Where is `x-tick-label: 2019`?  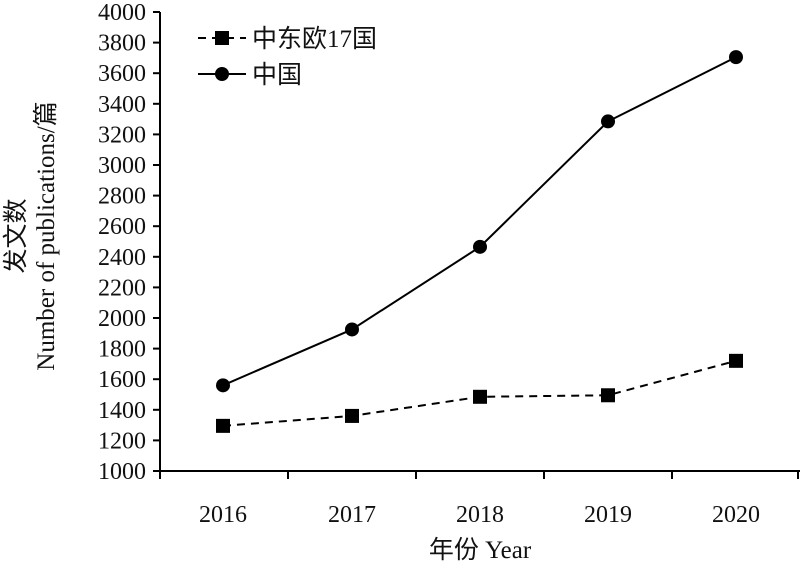 x-tick-label: 2019 is located at coordinates (608, 515).